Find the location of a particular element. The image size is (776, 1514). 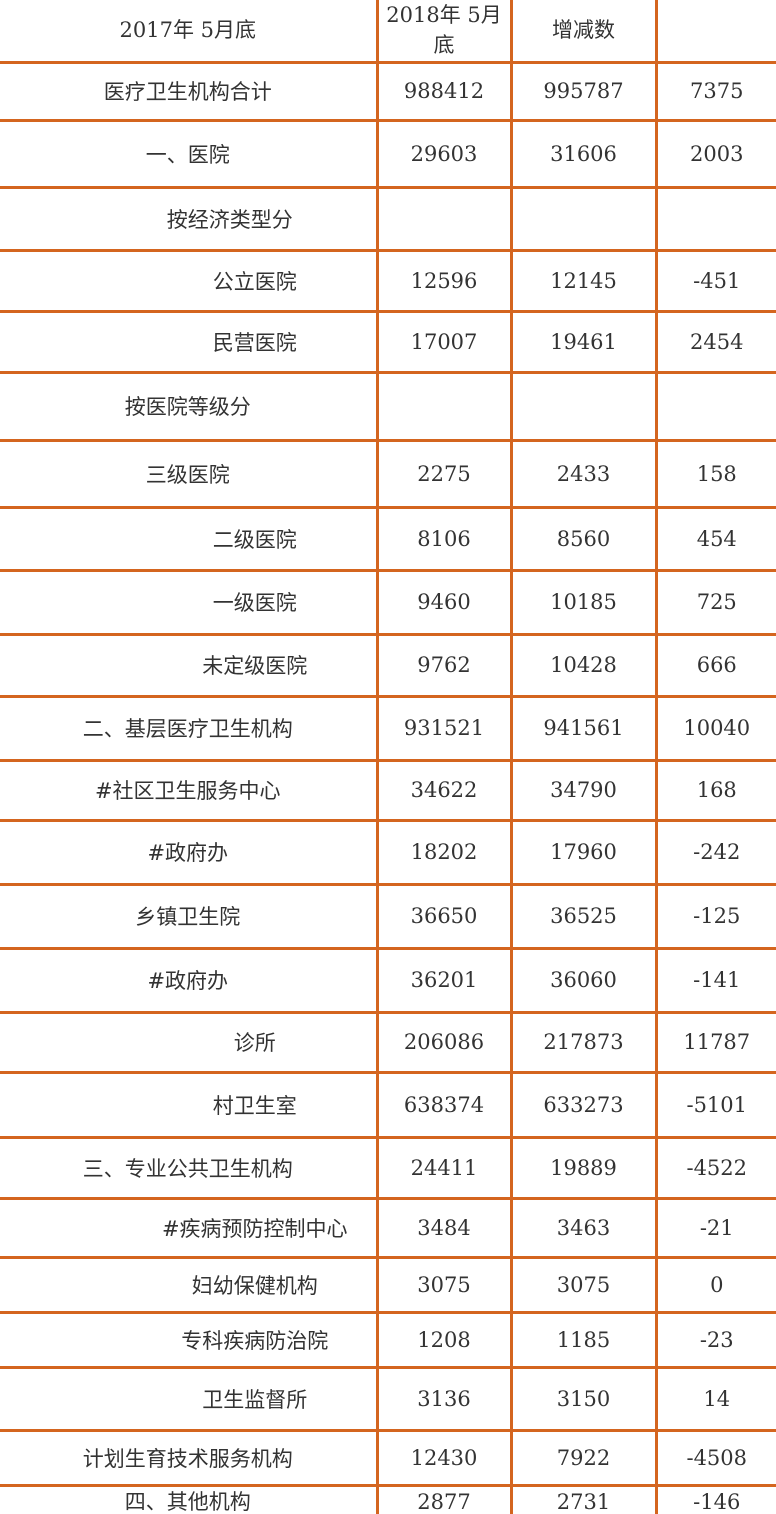

table-row: 医疗卫生机构合计 988412 995787 7375 is located at coordinates (388, 92).